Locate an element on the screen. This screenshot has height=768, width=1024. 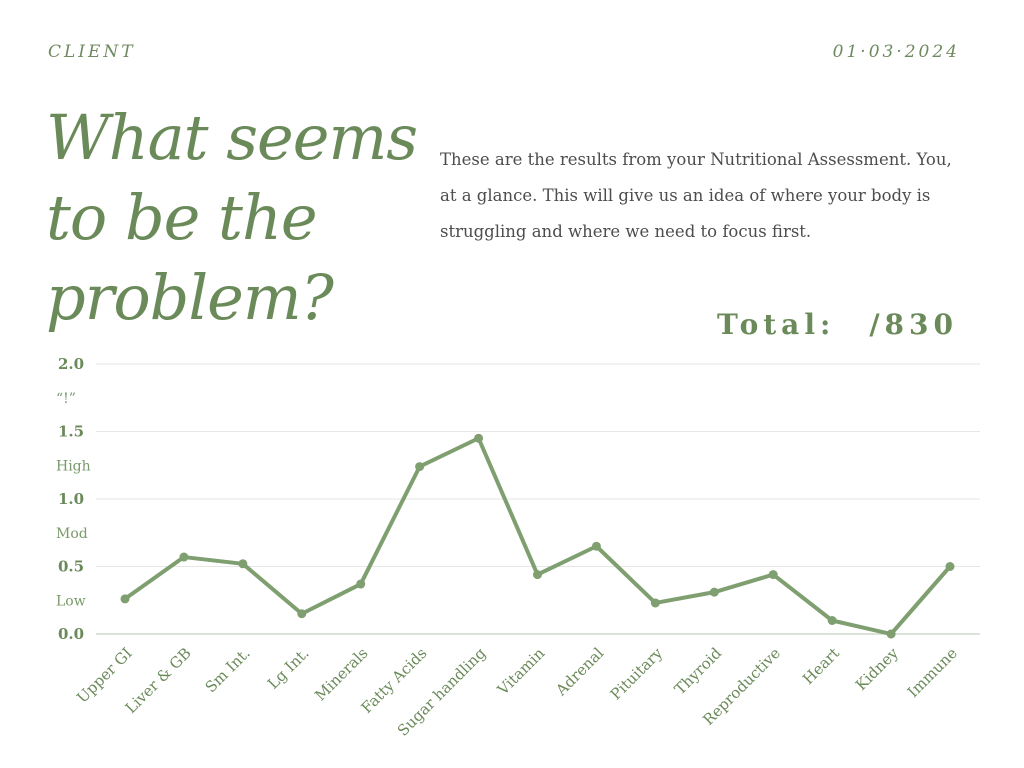
x-tick-label: Lg Int. is located at coordinates (288, 668).